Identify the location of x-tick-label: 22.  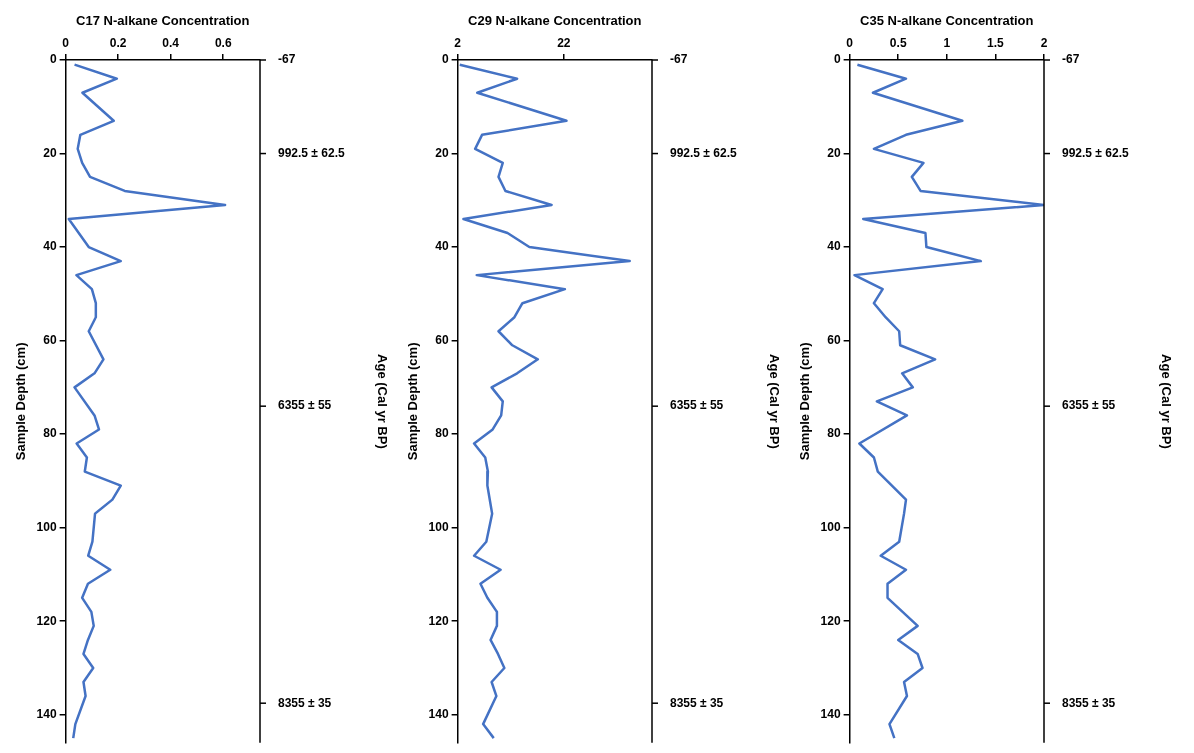
(564, 43).